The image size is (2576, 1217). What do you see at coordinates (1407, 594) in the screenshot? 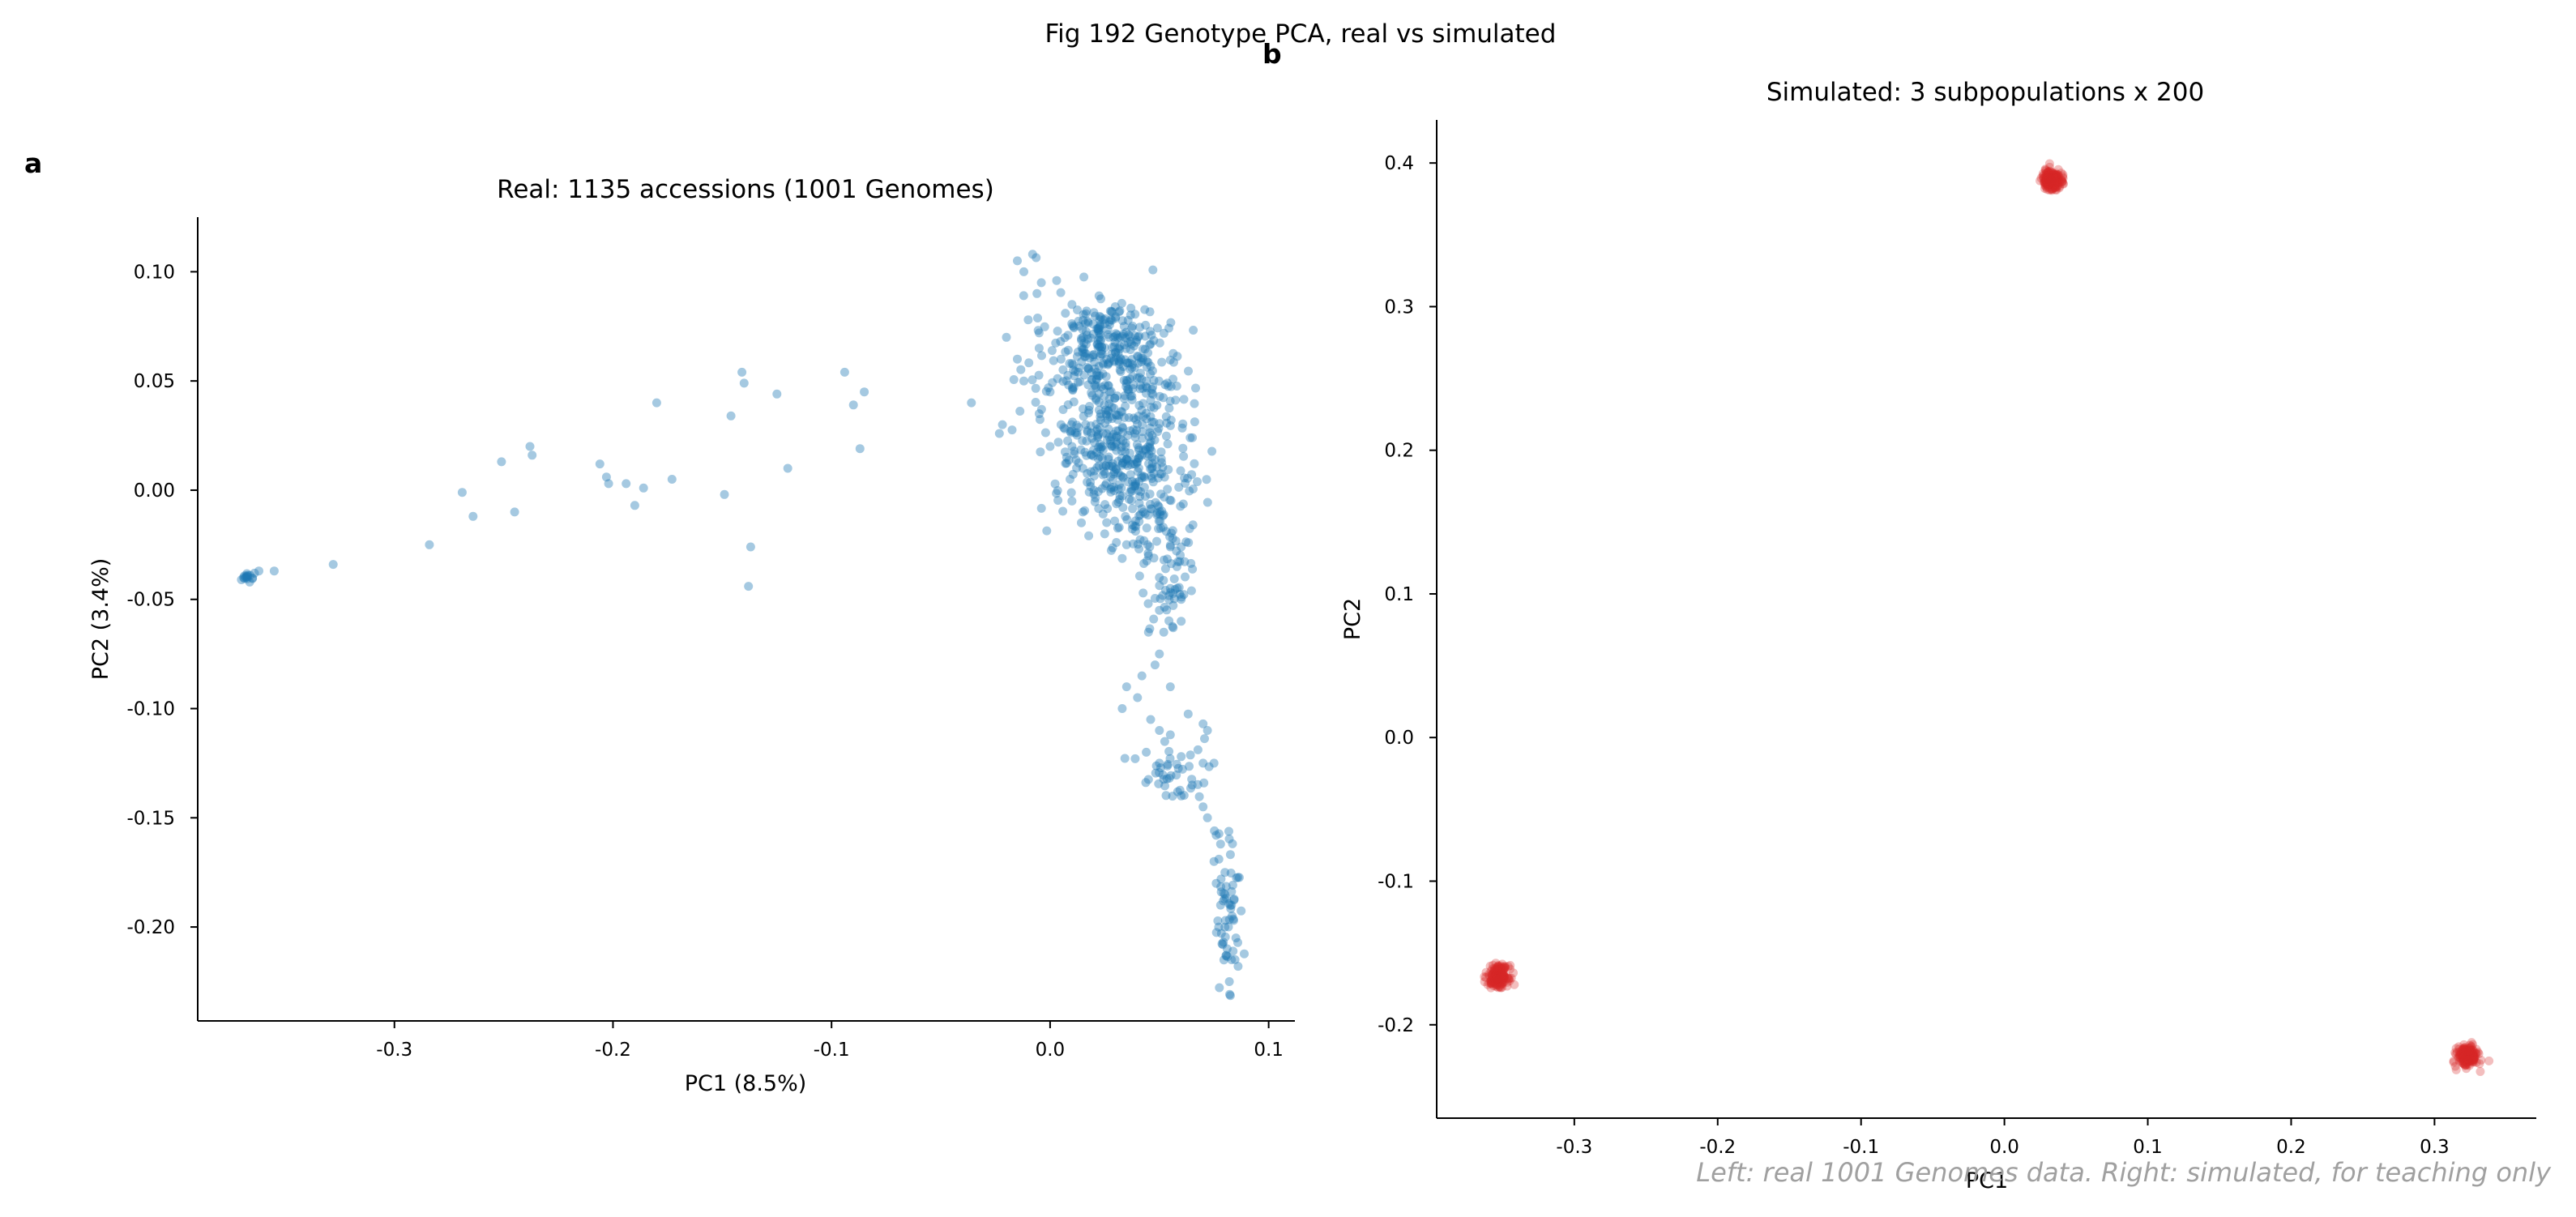
I see `panel-b-y-ticks: 0.40.30.20.10.0-0.1-0.2` at bounding box center [1407, 594].